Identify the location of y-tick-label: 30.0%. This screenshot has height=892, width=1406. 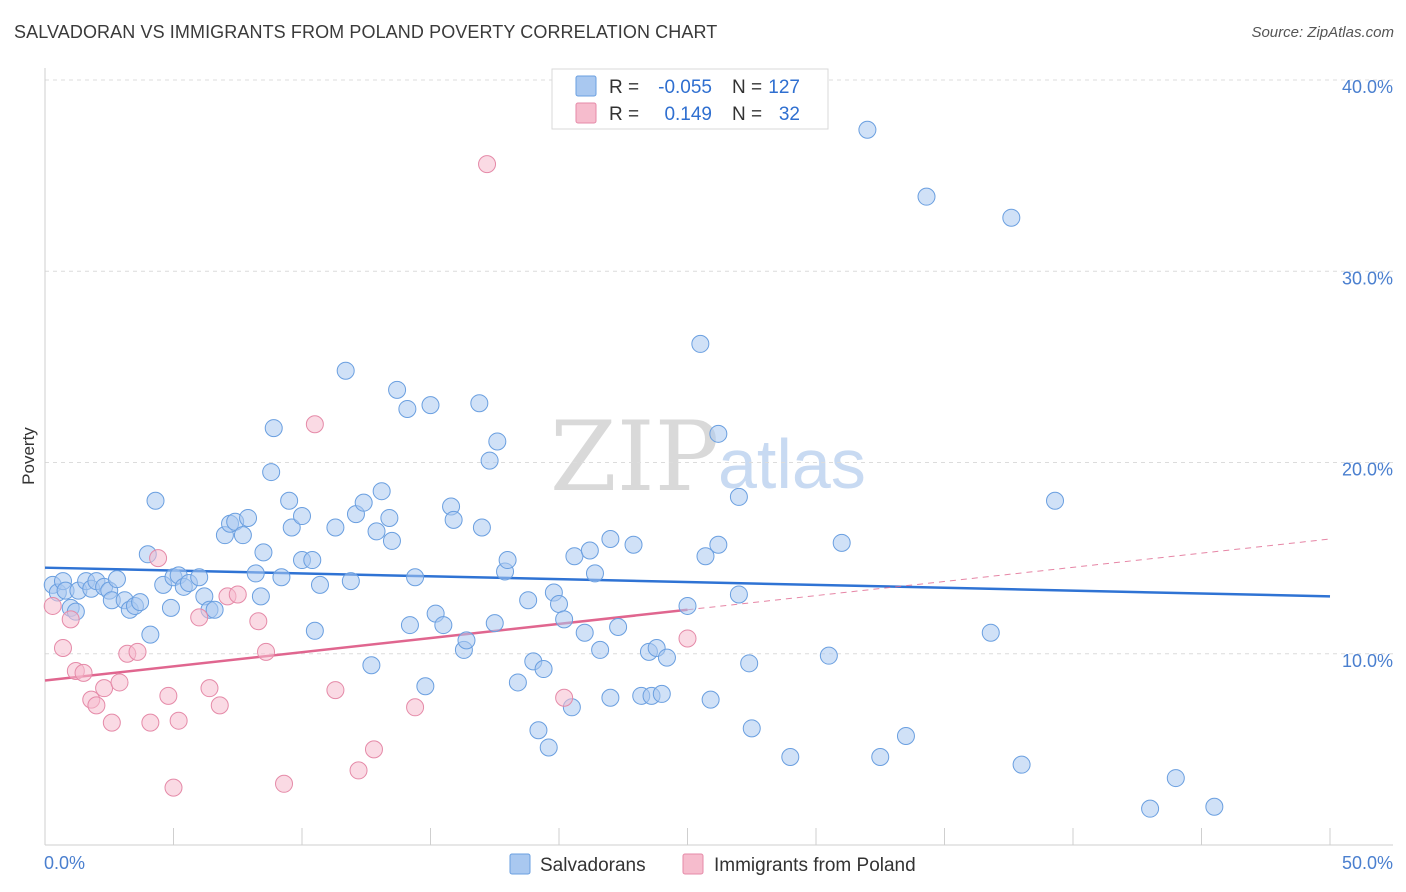
(1367, 278).